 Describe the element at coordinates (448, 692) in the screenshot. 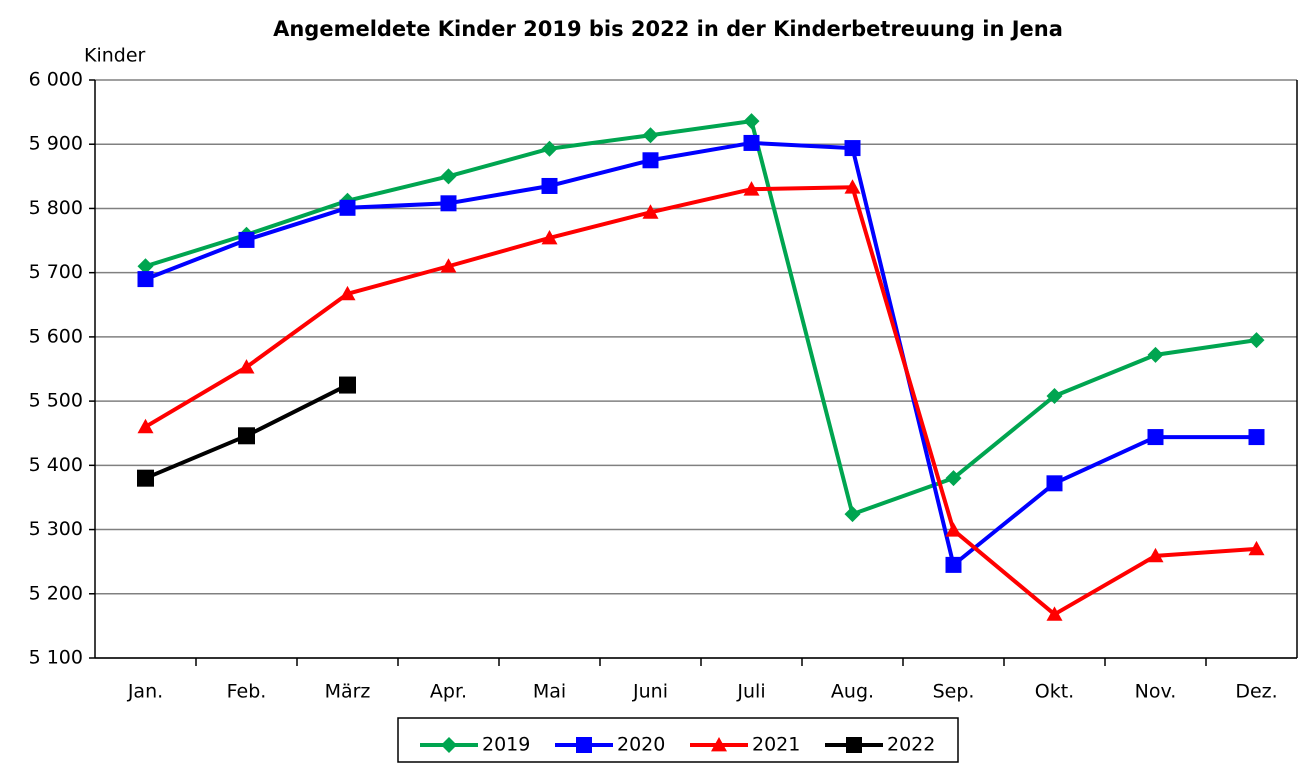

I see `x-tick-label: Apr.` at that location.